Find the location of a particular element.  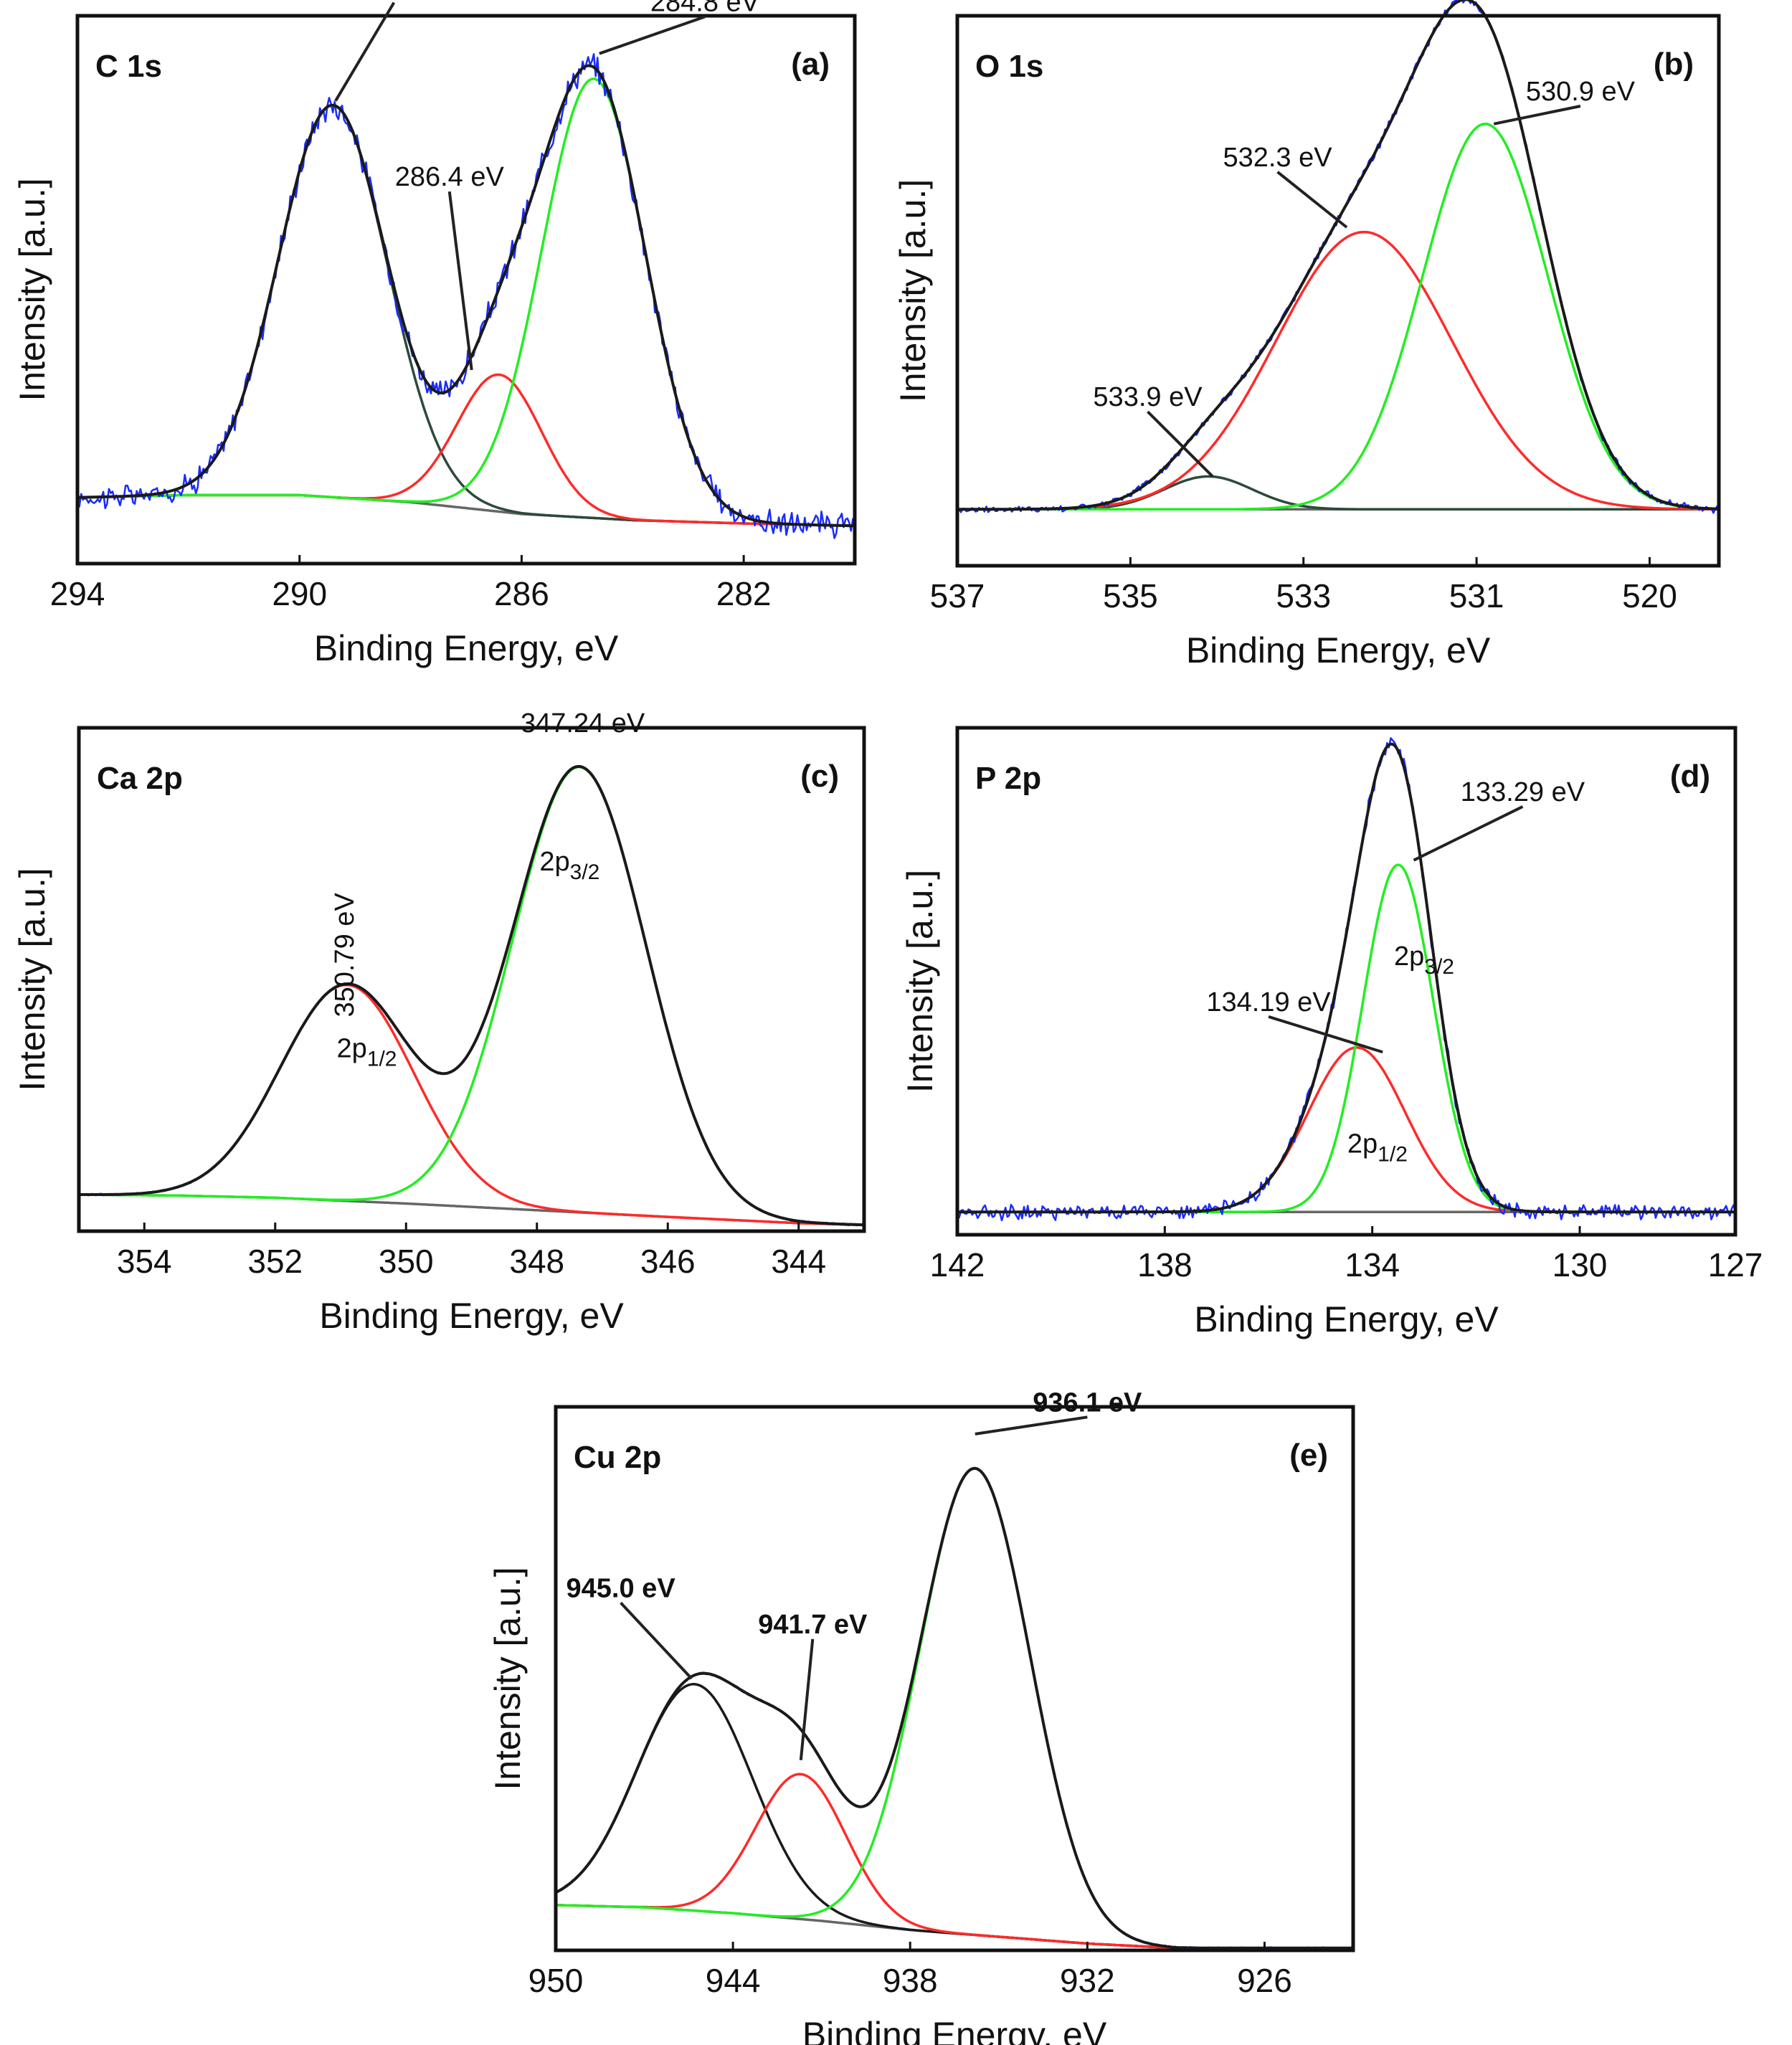

peak-label: 530.9 eV is located at coordinates (1581, 92).